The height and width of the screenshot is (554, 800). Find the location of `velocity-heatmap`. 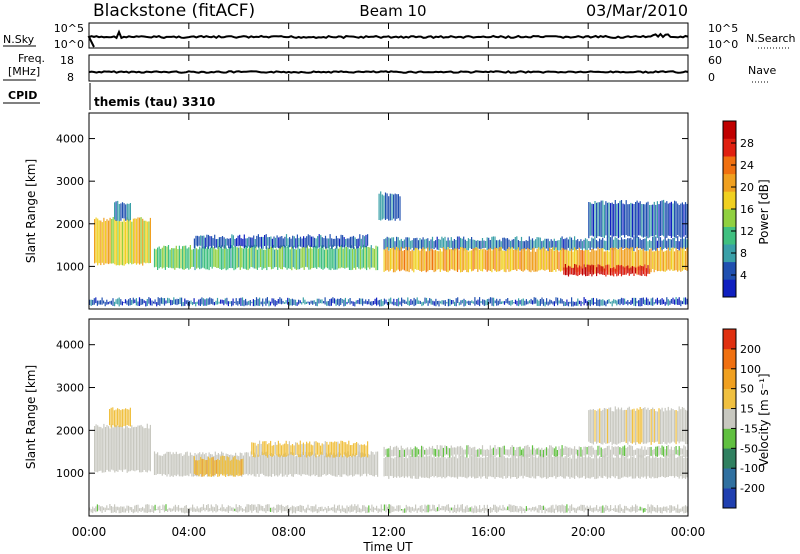

velocity-heatmap is located at coordinates (388, 460).